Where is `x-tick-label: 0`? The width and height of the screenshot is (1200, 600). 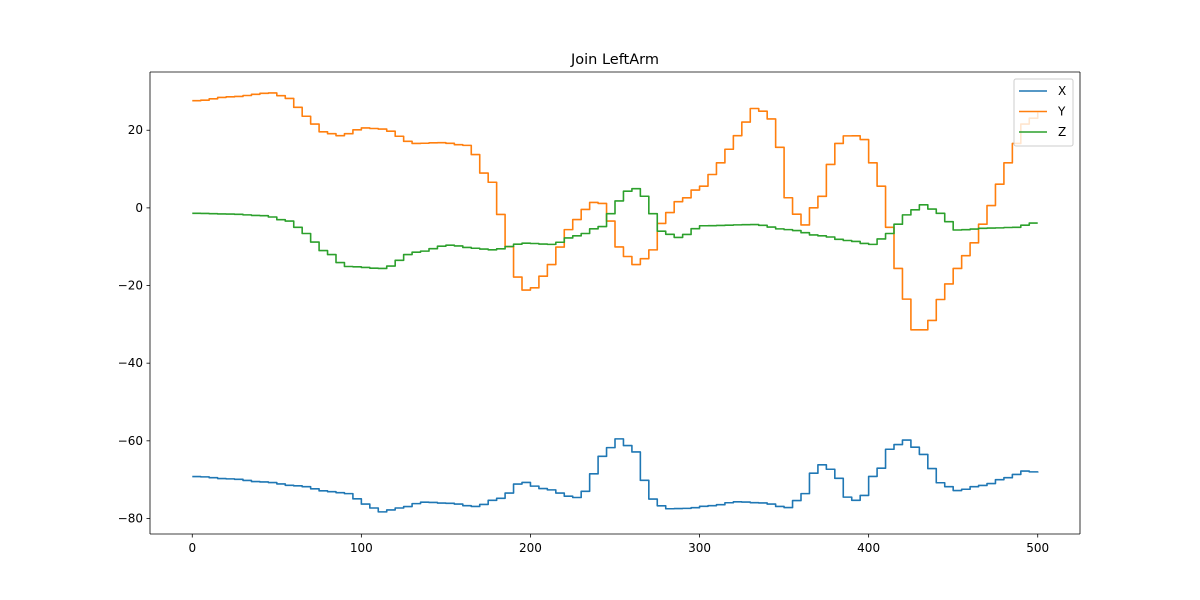
x-tick-label: 0 is located at coordinates (192, 548).